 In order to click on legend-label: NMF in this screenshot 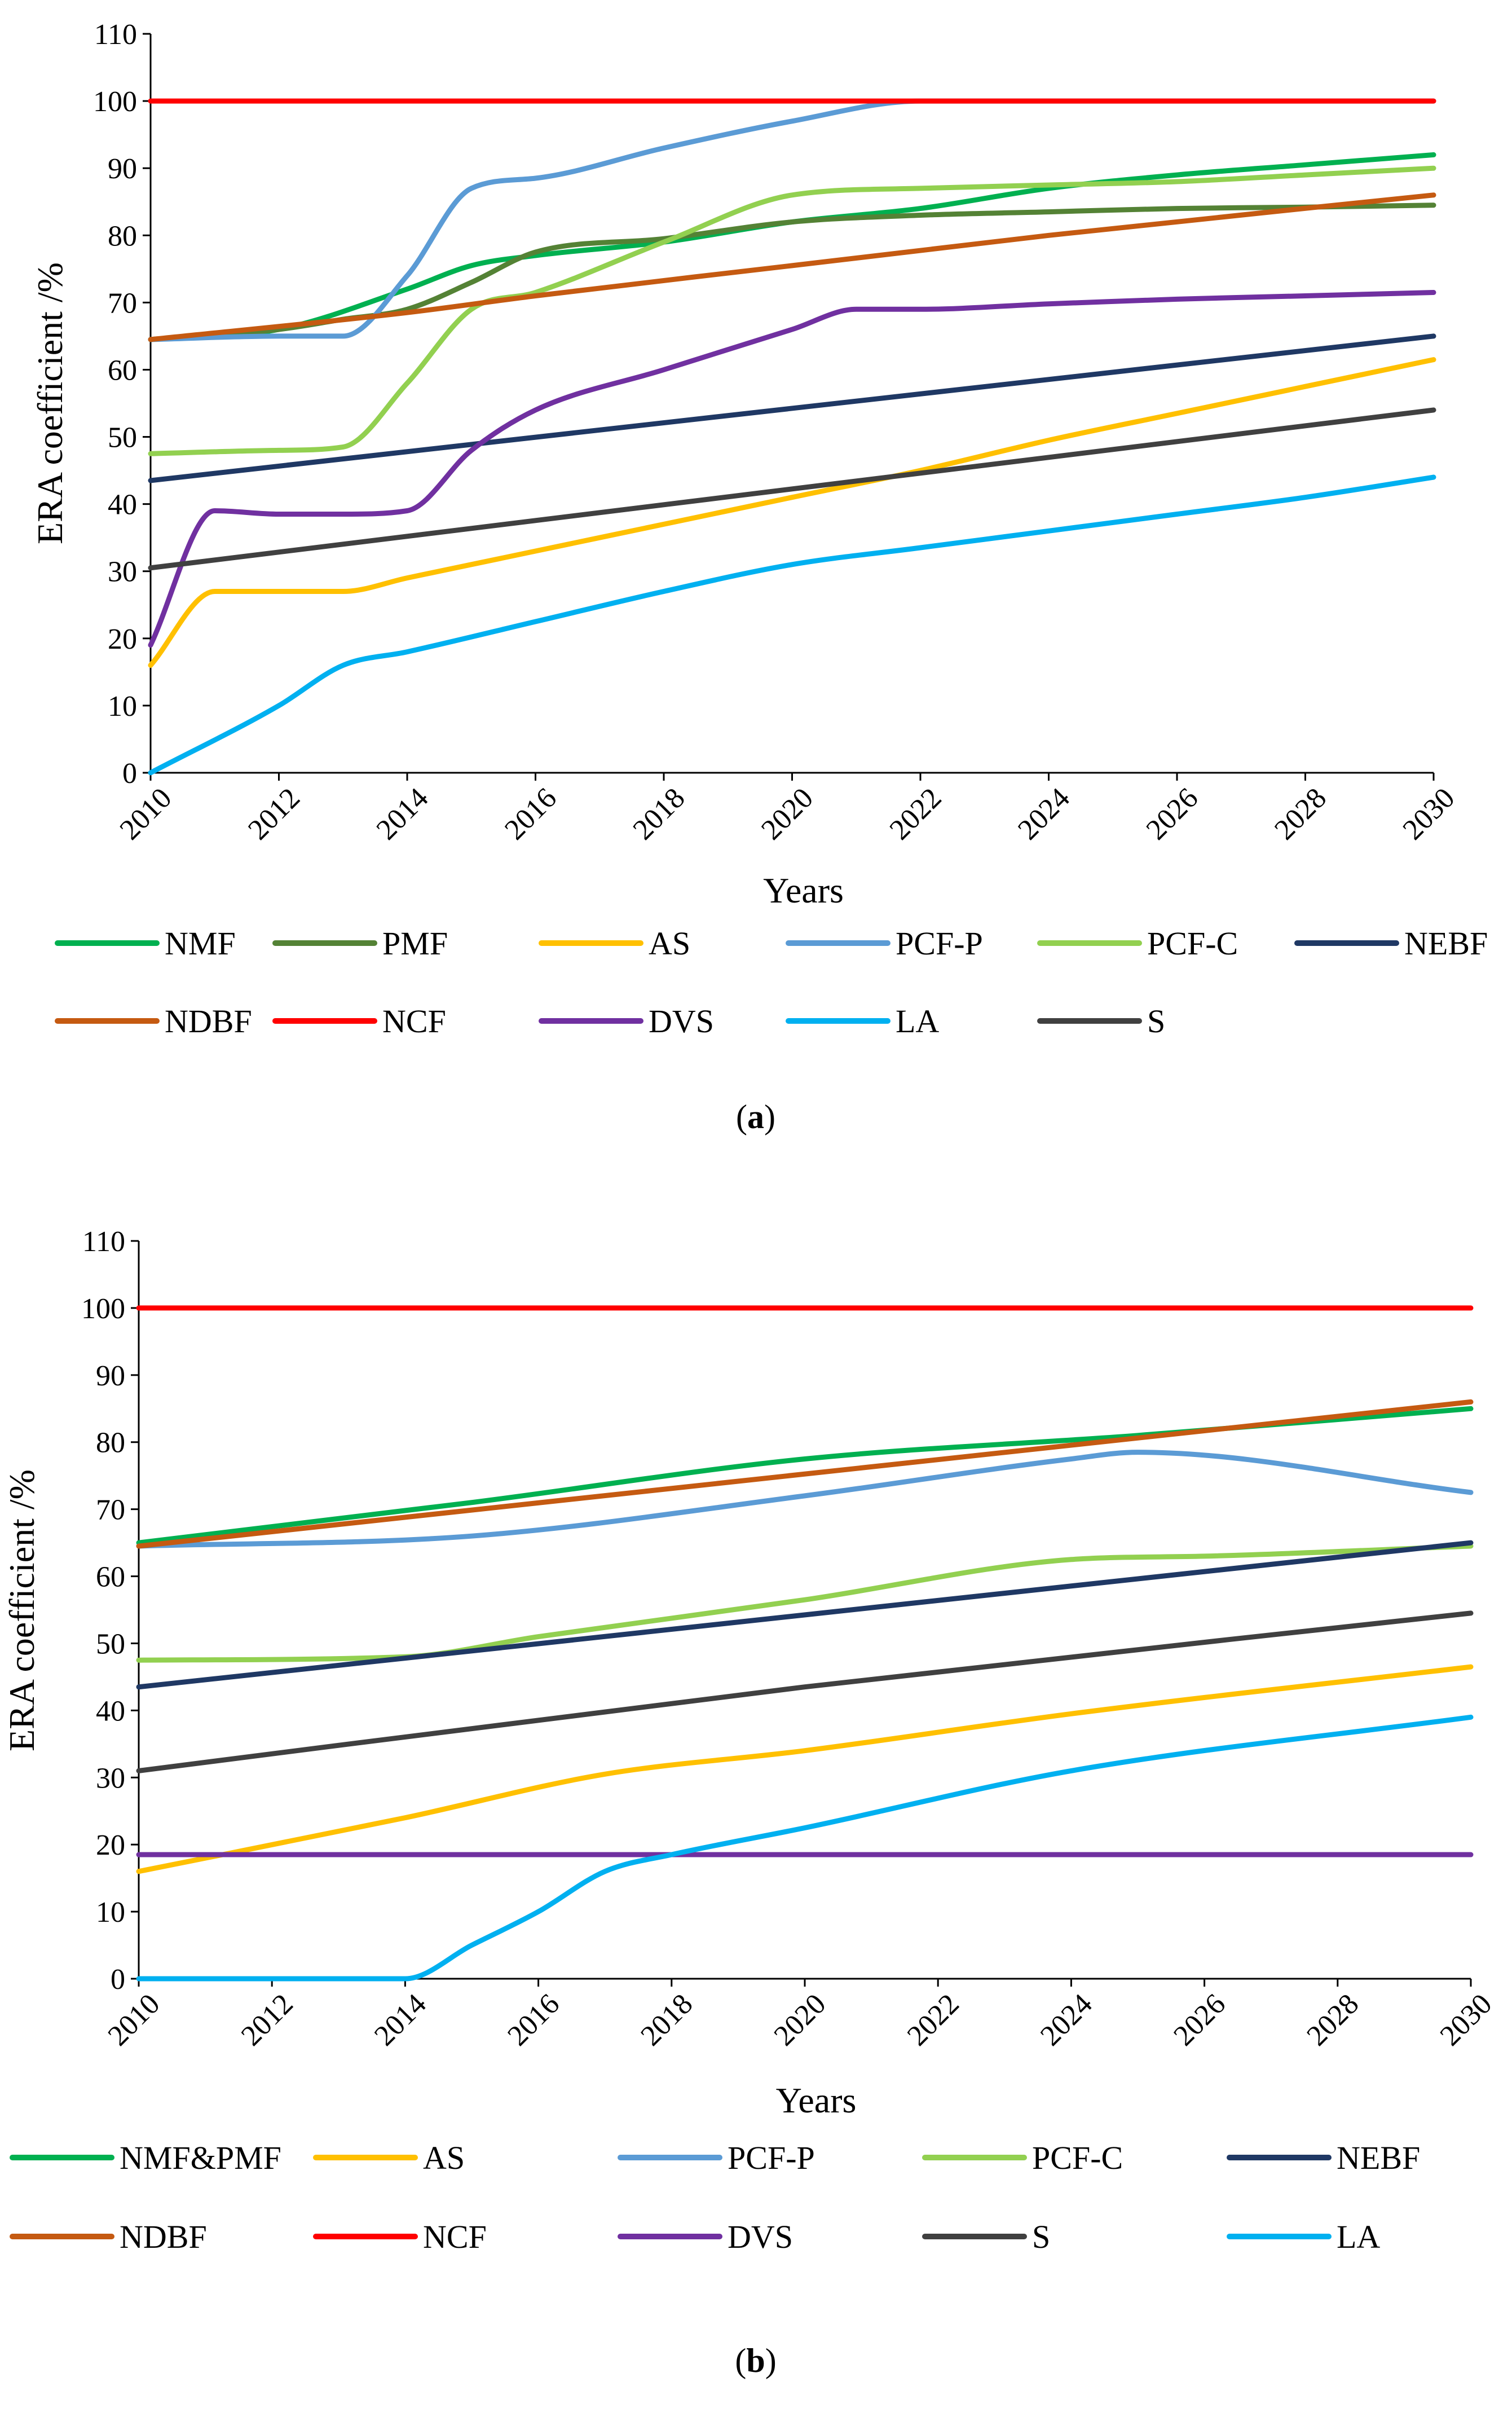, I will do `click(200, 943)`.